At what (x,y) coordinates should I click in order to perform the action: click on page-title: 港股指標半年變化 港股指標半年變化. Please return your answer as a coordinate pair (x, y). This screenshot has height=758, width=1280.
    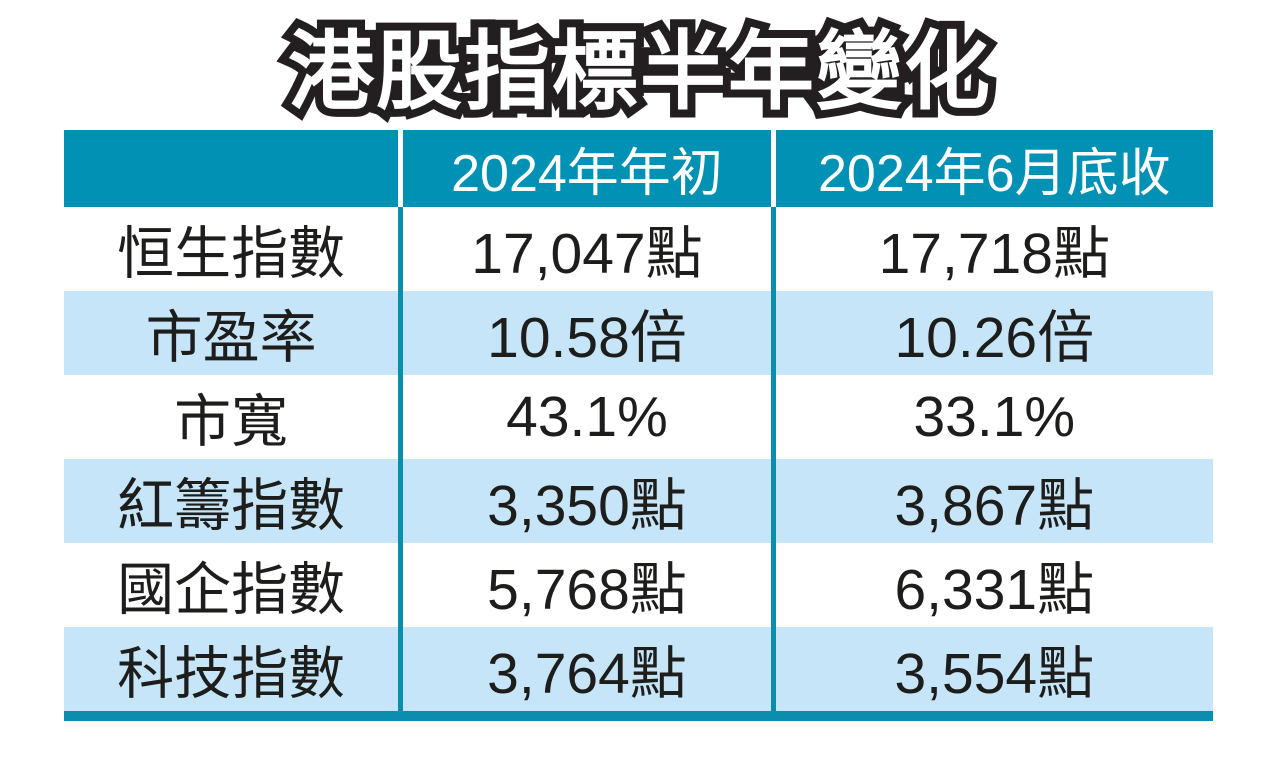
    Looking at the image, I should click on (640, 72).